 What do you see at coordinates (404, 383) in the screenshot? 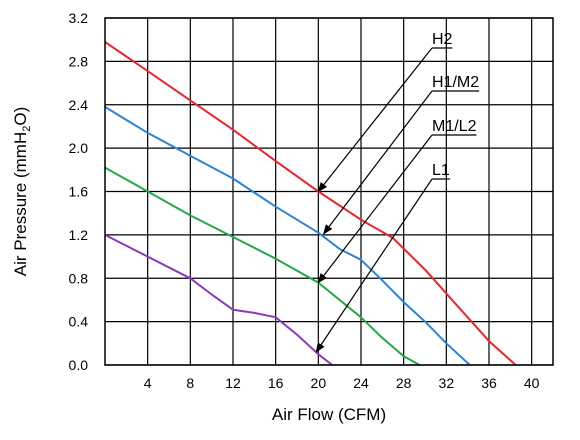
I see `x-tick-label: 28` at bounding box center [404, 383].